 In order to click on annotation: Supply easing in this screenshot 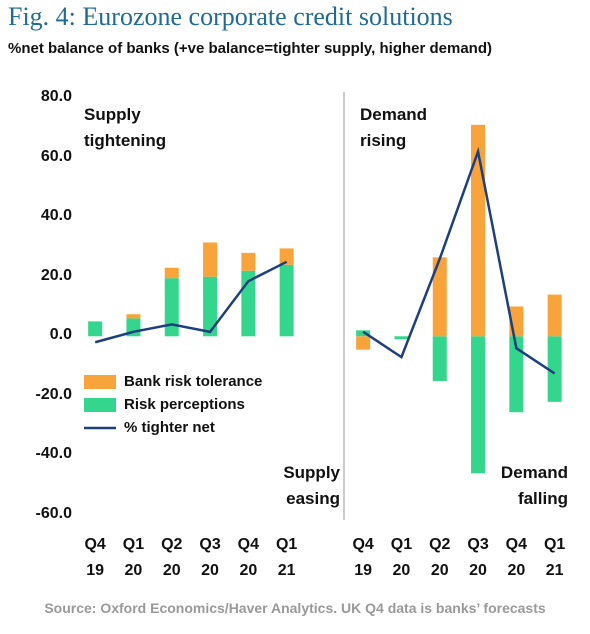, I will do `click(311, 485)`.